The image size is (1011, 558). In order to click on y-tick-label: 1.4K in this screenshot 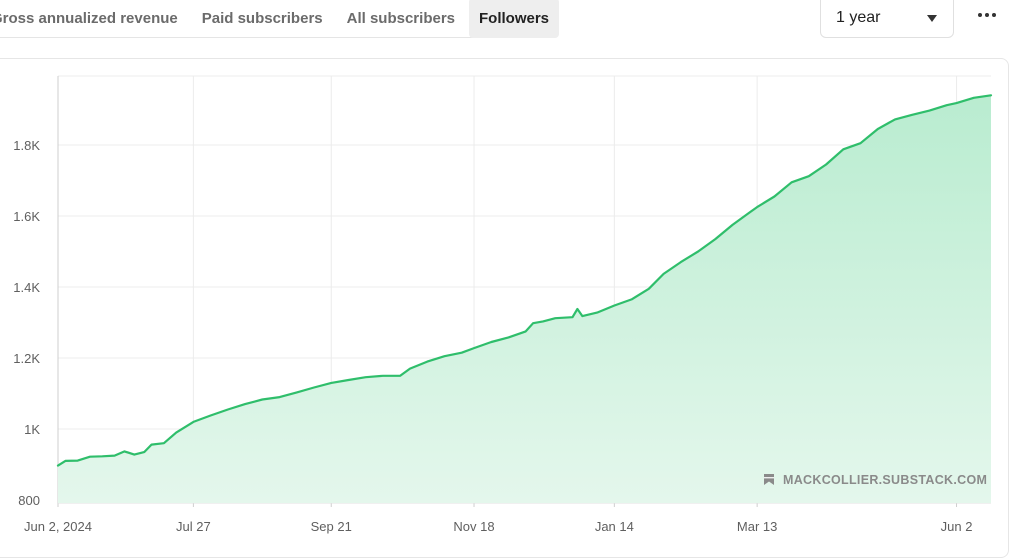, I will do `click(26, 287)`.